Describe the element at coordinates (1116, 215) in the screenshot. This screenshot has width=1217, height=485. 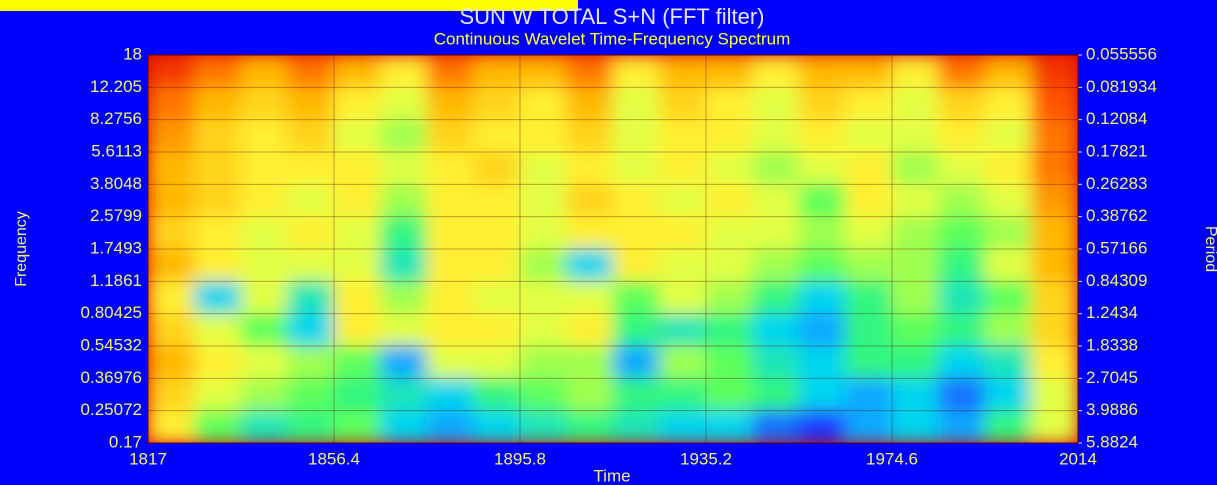
I see `y2-tick-label: 0.38762` at that location.